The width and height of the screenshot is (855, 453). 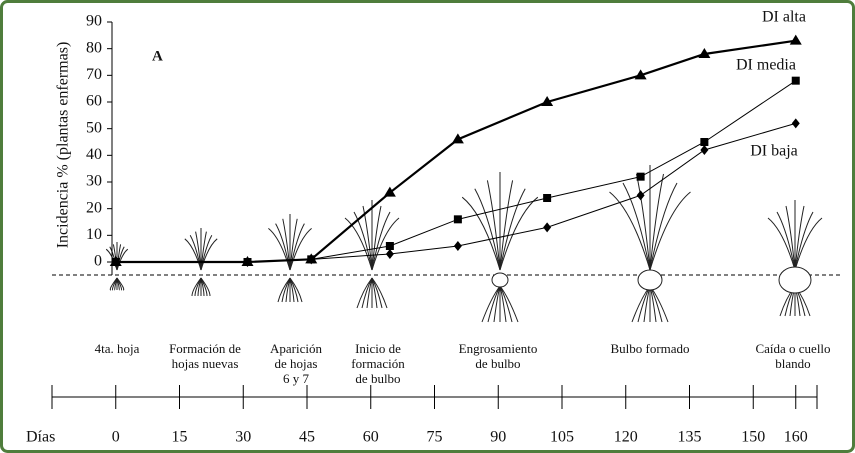 I want to click on stage-label: 6 y 7, so click(x=296, y=378).